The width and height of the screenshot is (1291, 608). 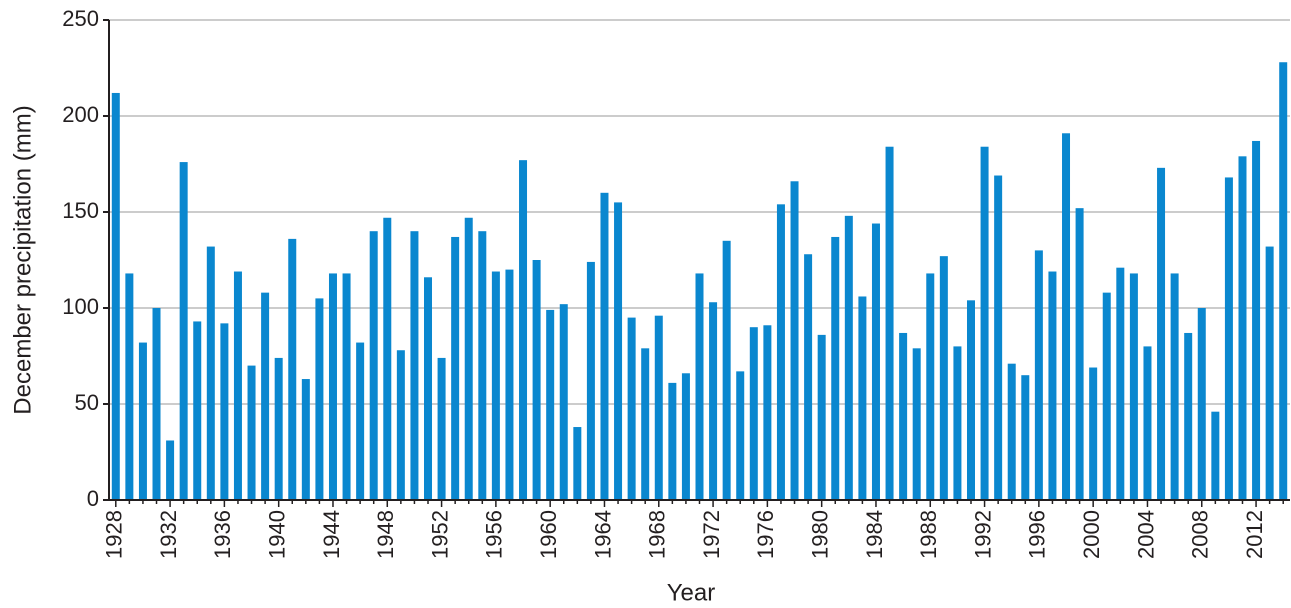 I want to click on y-tick-label: 150, so click(x=80, y=210).